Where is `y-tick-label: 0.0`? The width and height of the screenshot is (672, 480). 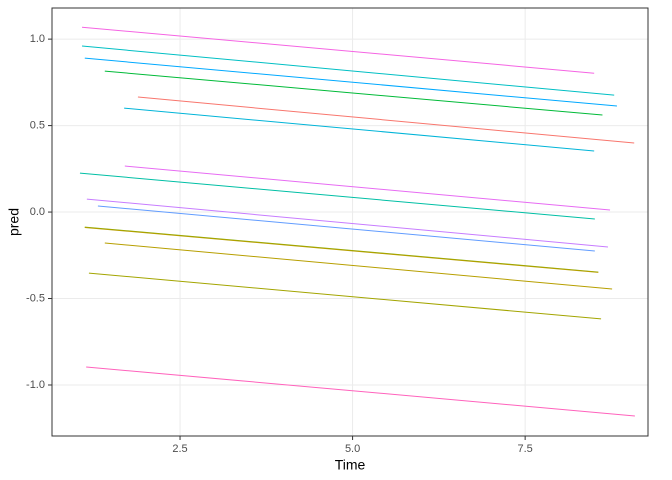 y-tick-label: 0.0 is located at coordinates (37, 212).